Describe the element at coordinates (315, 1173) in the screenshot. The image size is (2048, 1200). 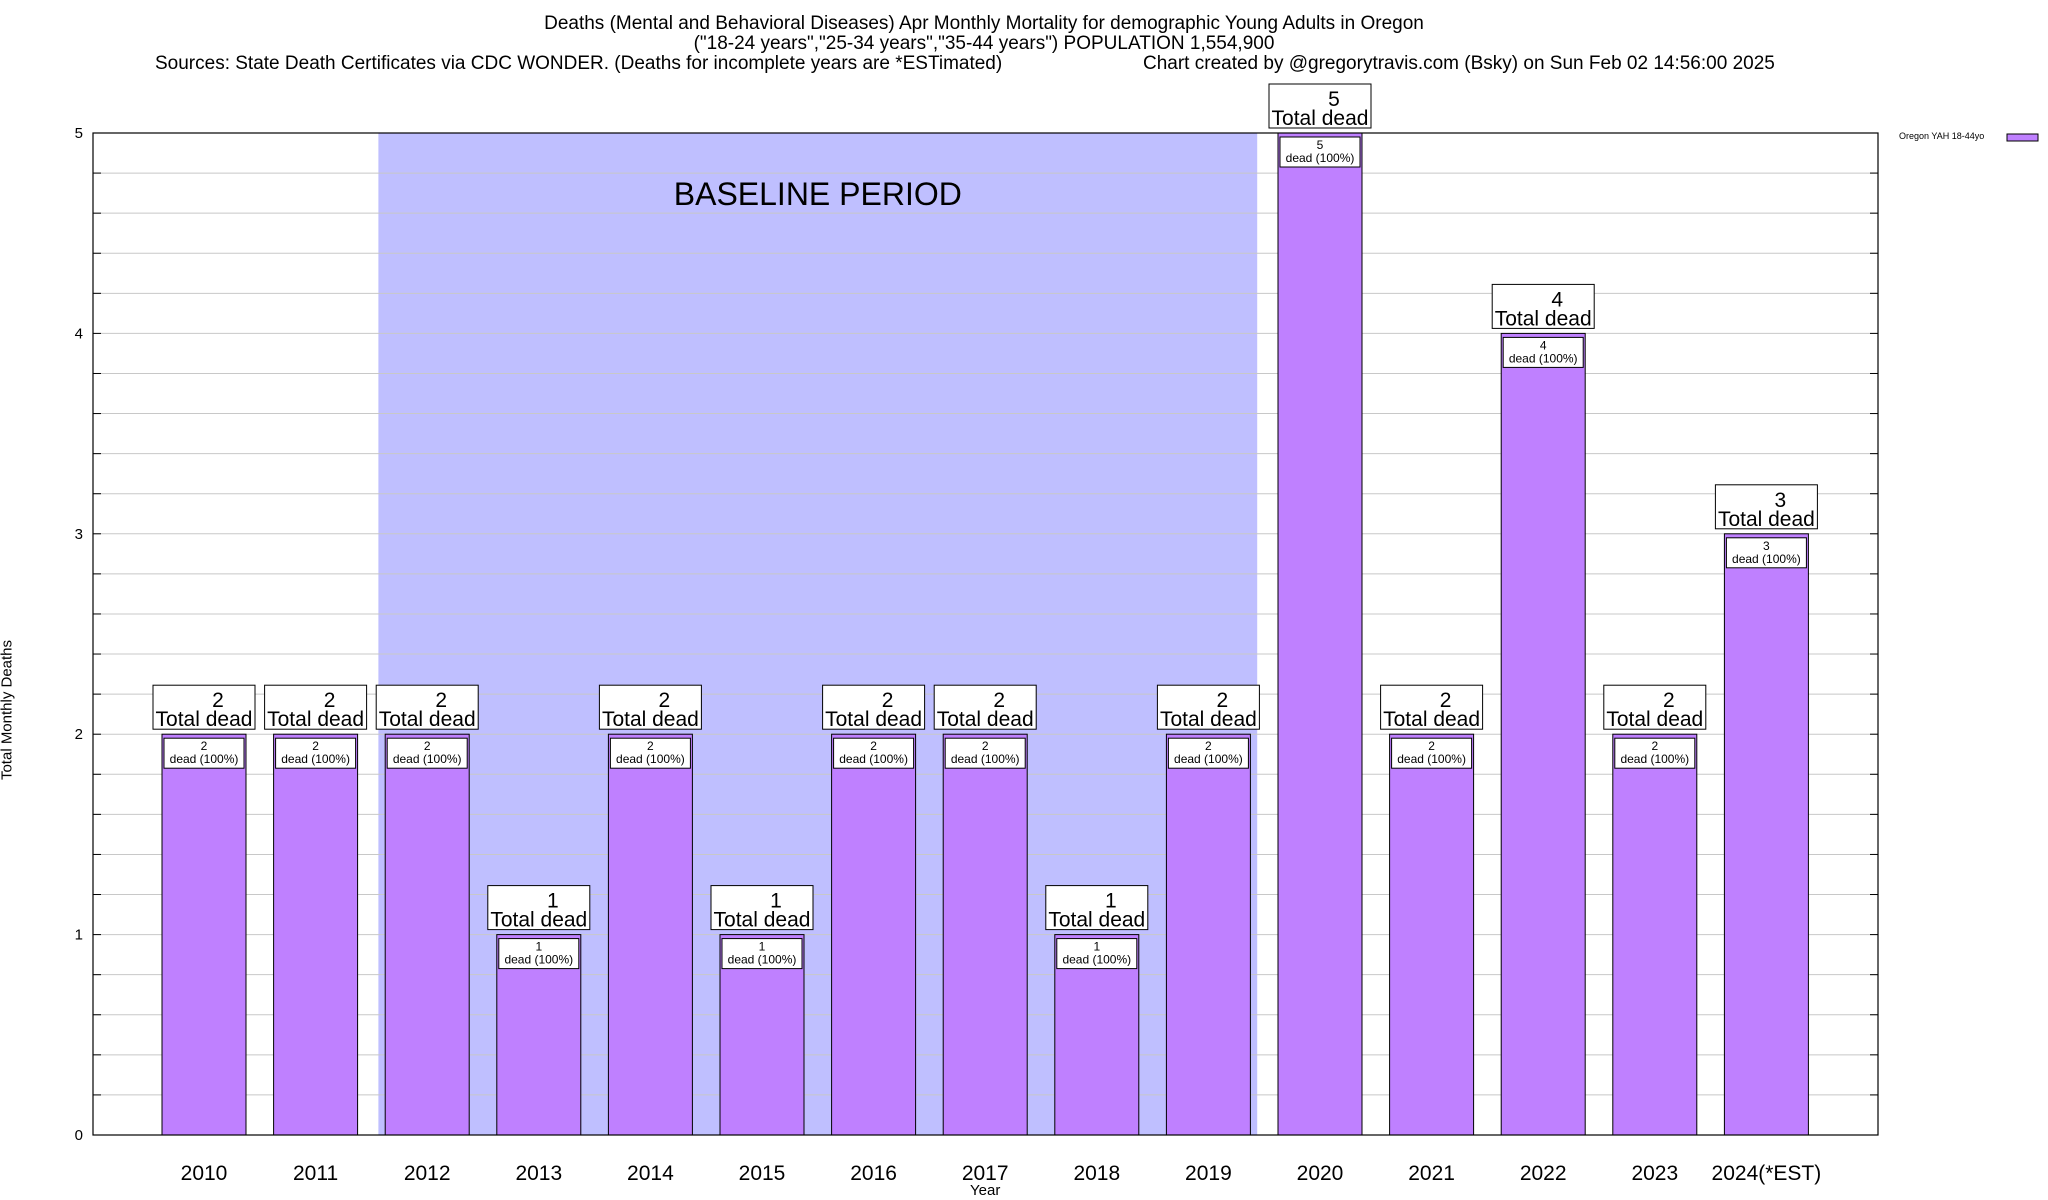
I see `x-tick-label: 2011` at that location.